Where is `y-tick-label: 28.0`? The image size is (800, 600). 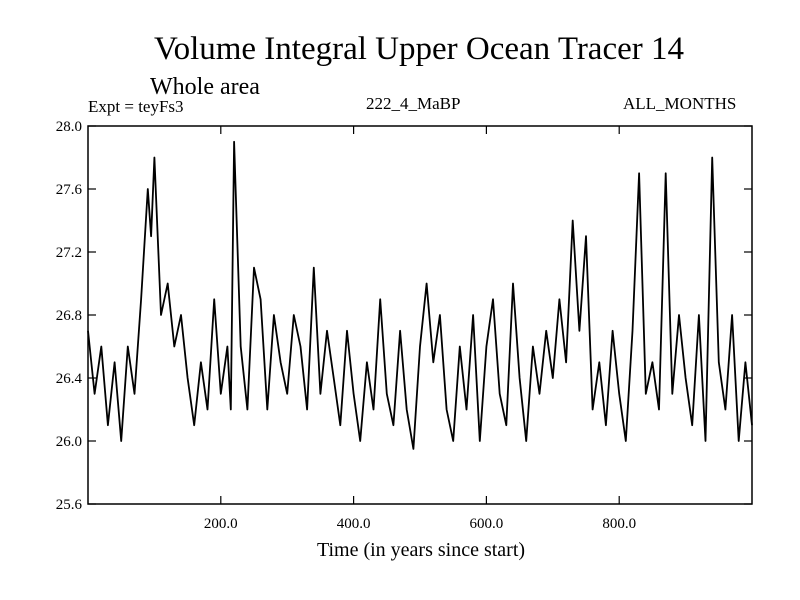
y-tick-label: 28.0 is located at coordinates (69, 127).